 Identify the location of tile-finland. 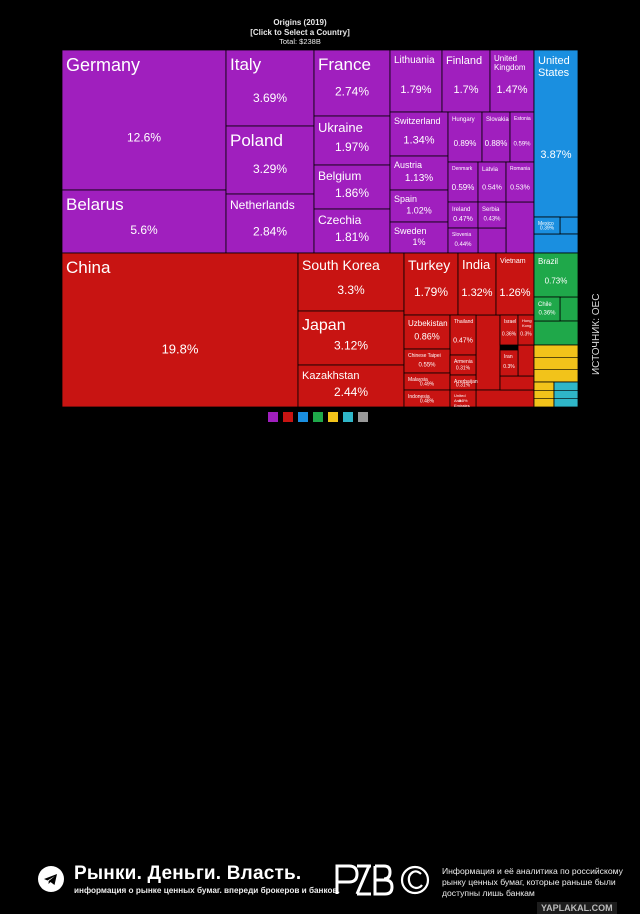
(466, 81).